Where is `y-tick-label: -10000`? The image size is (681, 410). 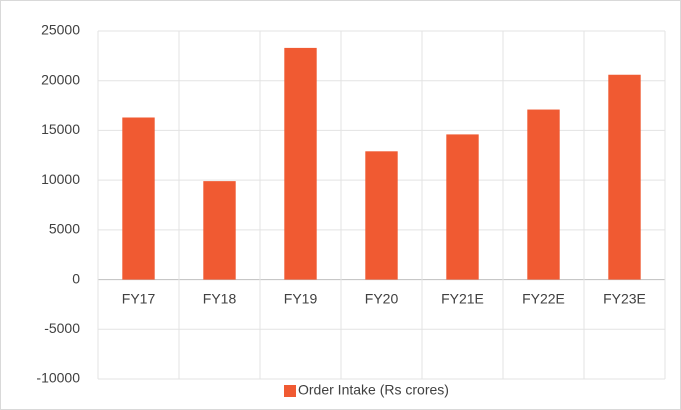
y-tick-label: -10000 is located at coordinates (58, 378).